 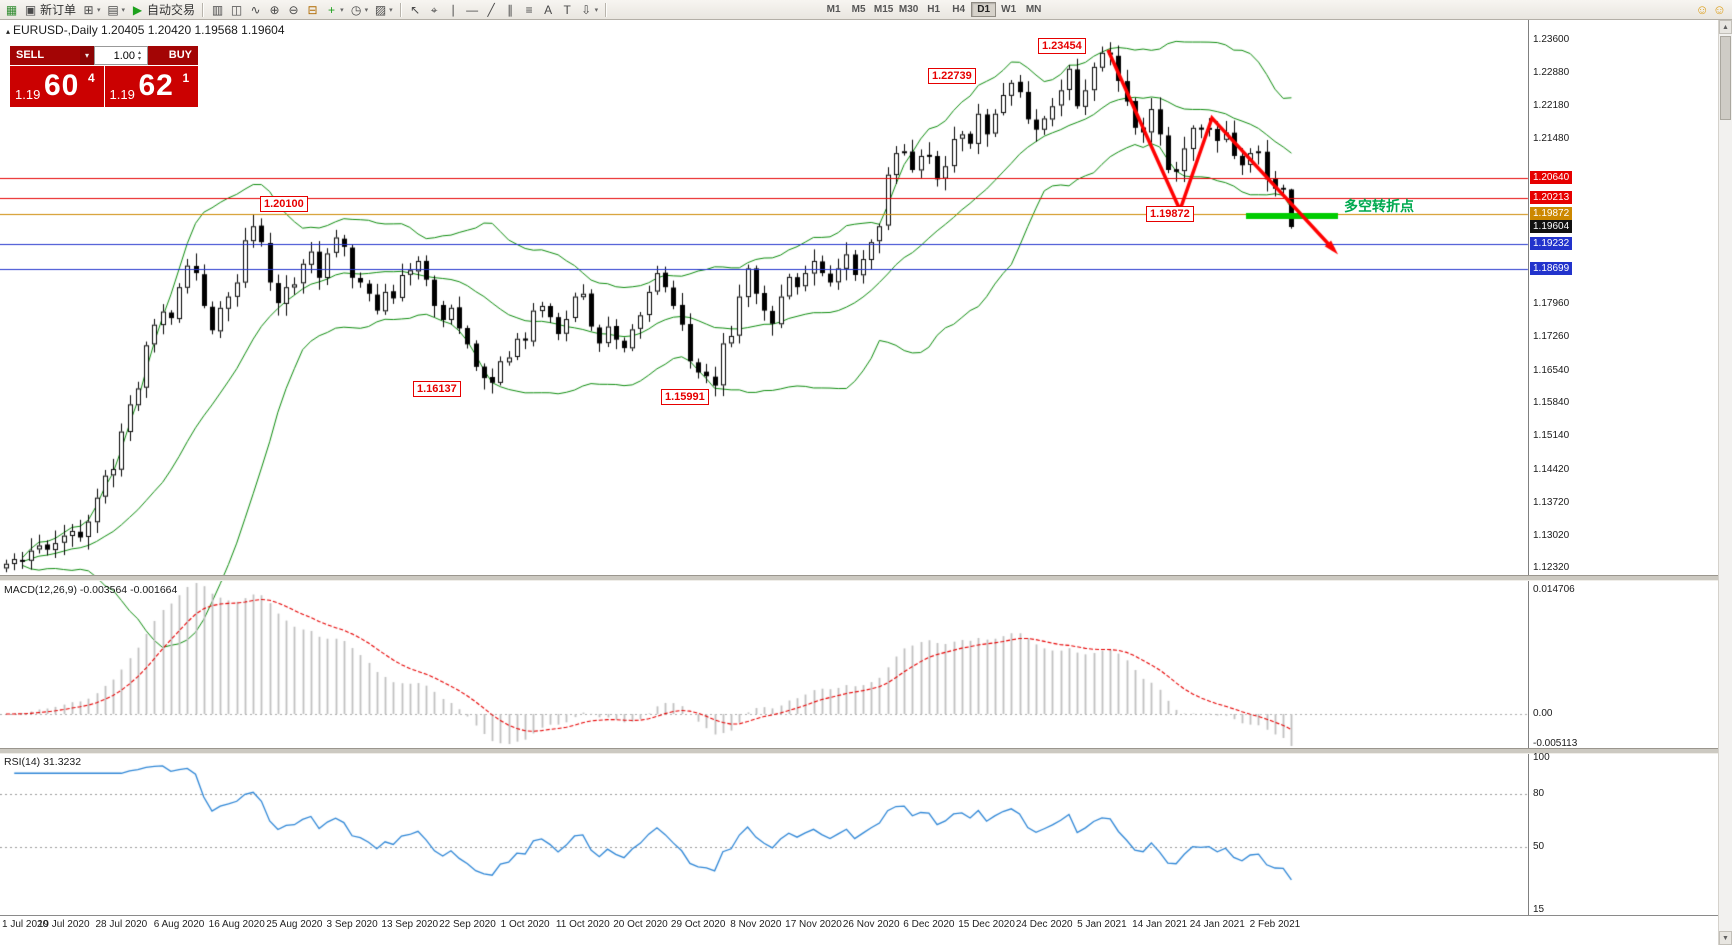 What do you see at coordinates (1033, 9) in the screenshot?
I see `timeframe-mn-button: MN` at bounding box center [1033, 9].